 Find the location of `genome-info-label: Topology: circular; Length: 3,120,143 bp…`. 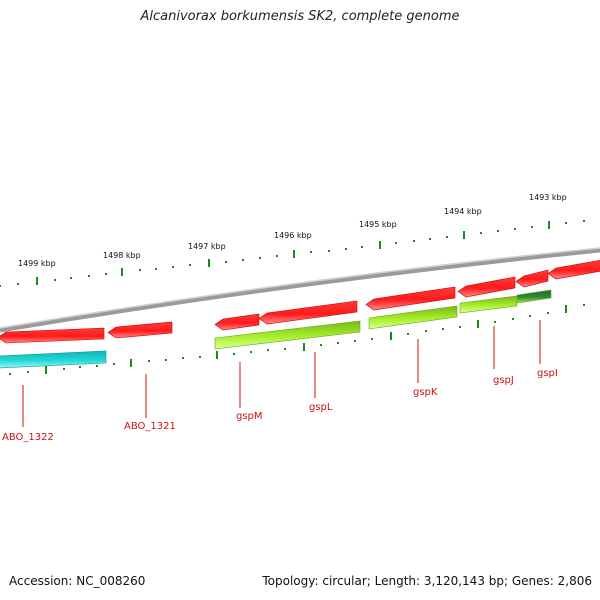

genome-info-label: Topology: circular; Length: 3,120,143 bp… is located at coordinates (427, 581).